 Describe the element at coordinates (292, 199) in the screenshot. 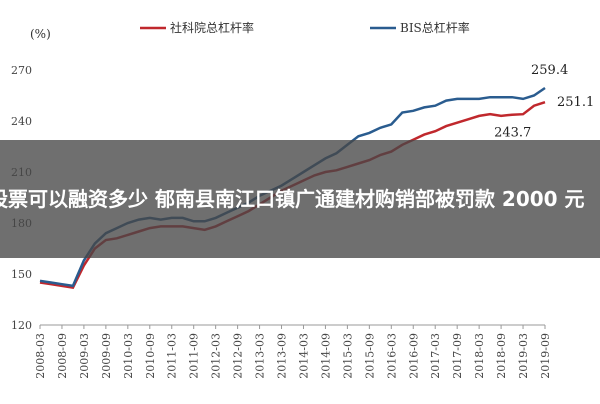

I see `banner-text: 股票可以融资多少 郁南县南江口镇广通建材购销部被罚款 2000 元` at that location.